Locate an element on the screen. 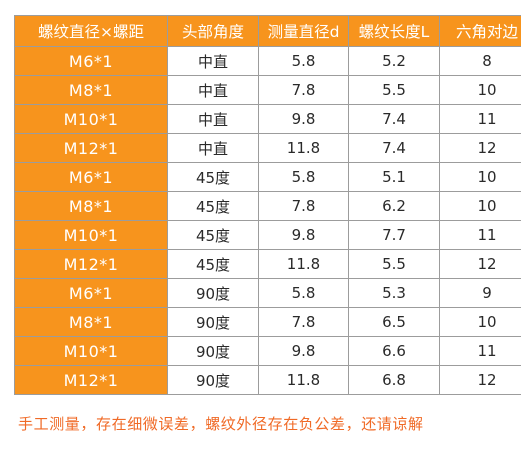 The width and height of the screenshot is (521, 454). table-row: M8*1 90度 7.8 6.5 10 is located at coordinates (267, 322).